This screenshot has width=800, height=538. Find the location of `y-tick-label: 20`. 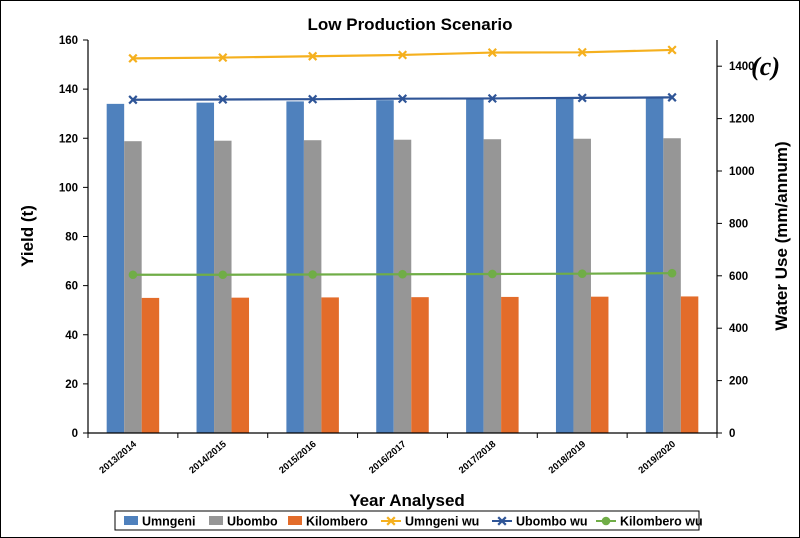

y-tick-label: 20 is located at coordinates (71, 385).